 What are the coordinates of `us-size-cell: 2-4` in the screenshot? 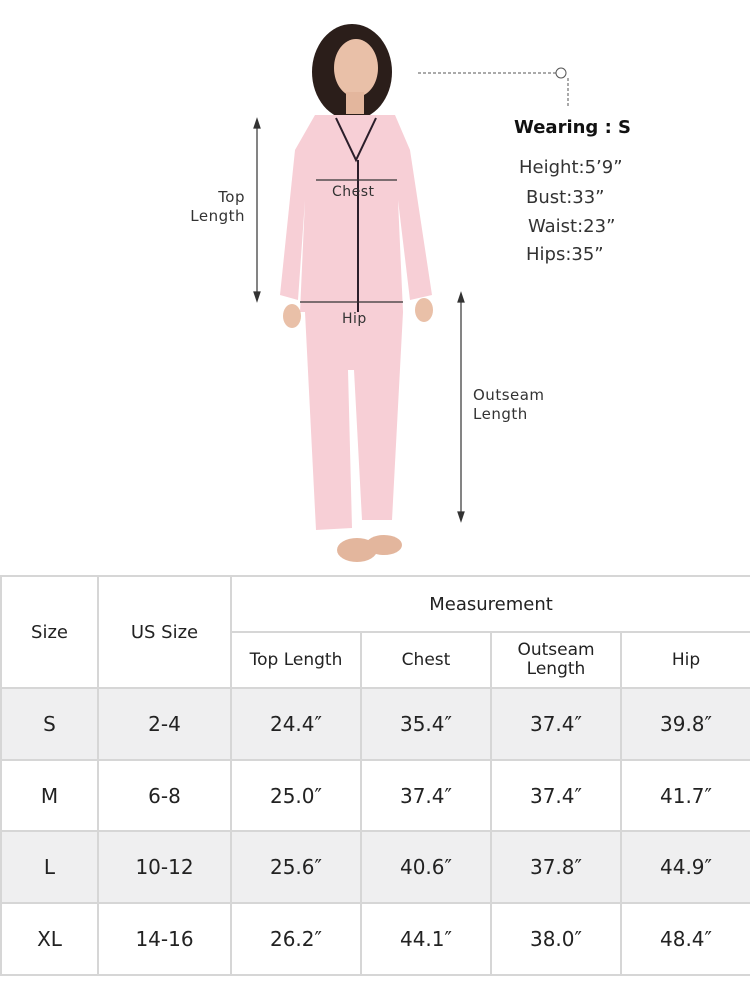 It's located at (164, 724).